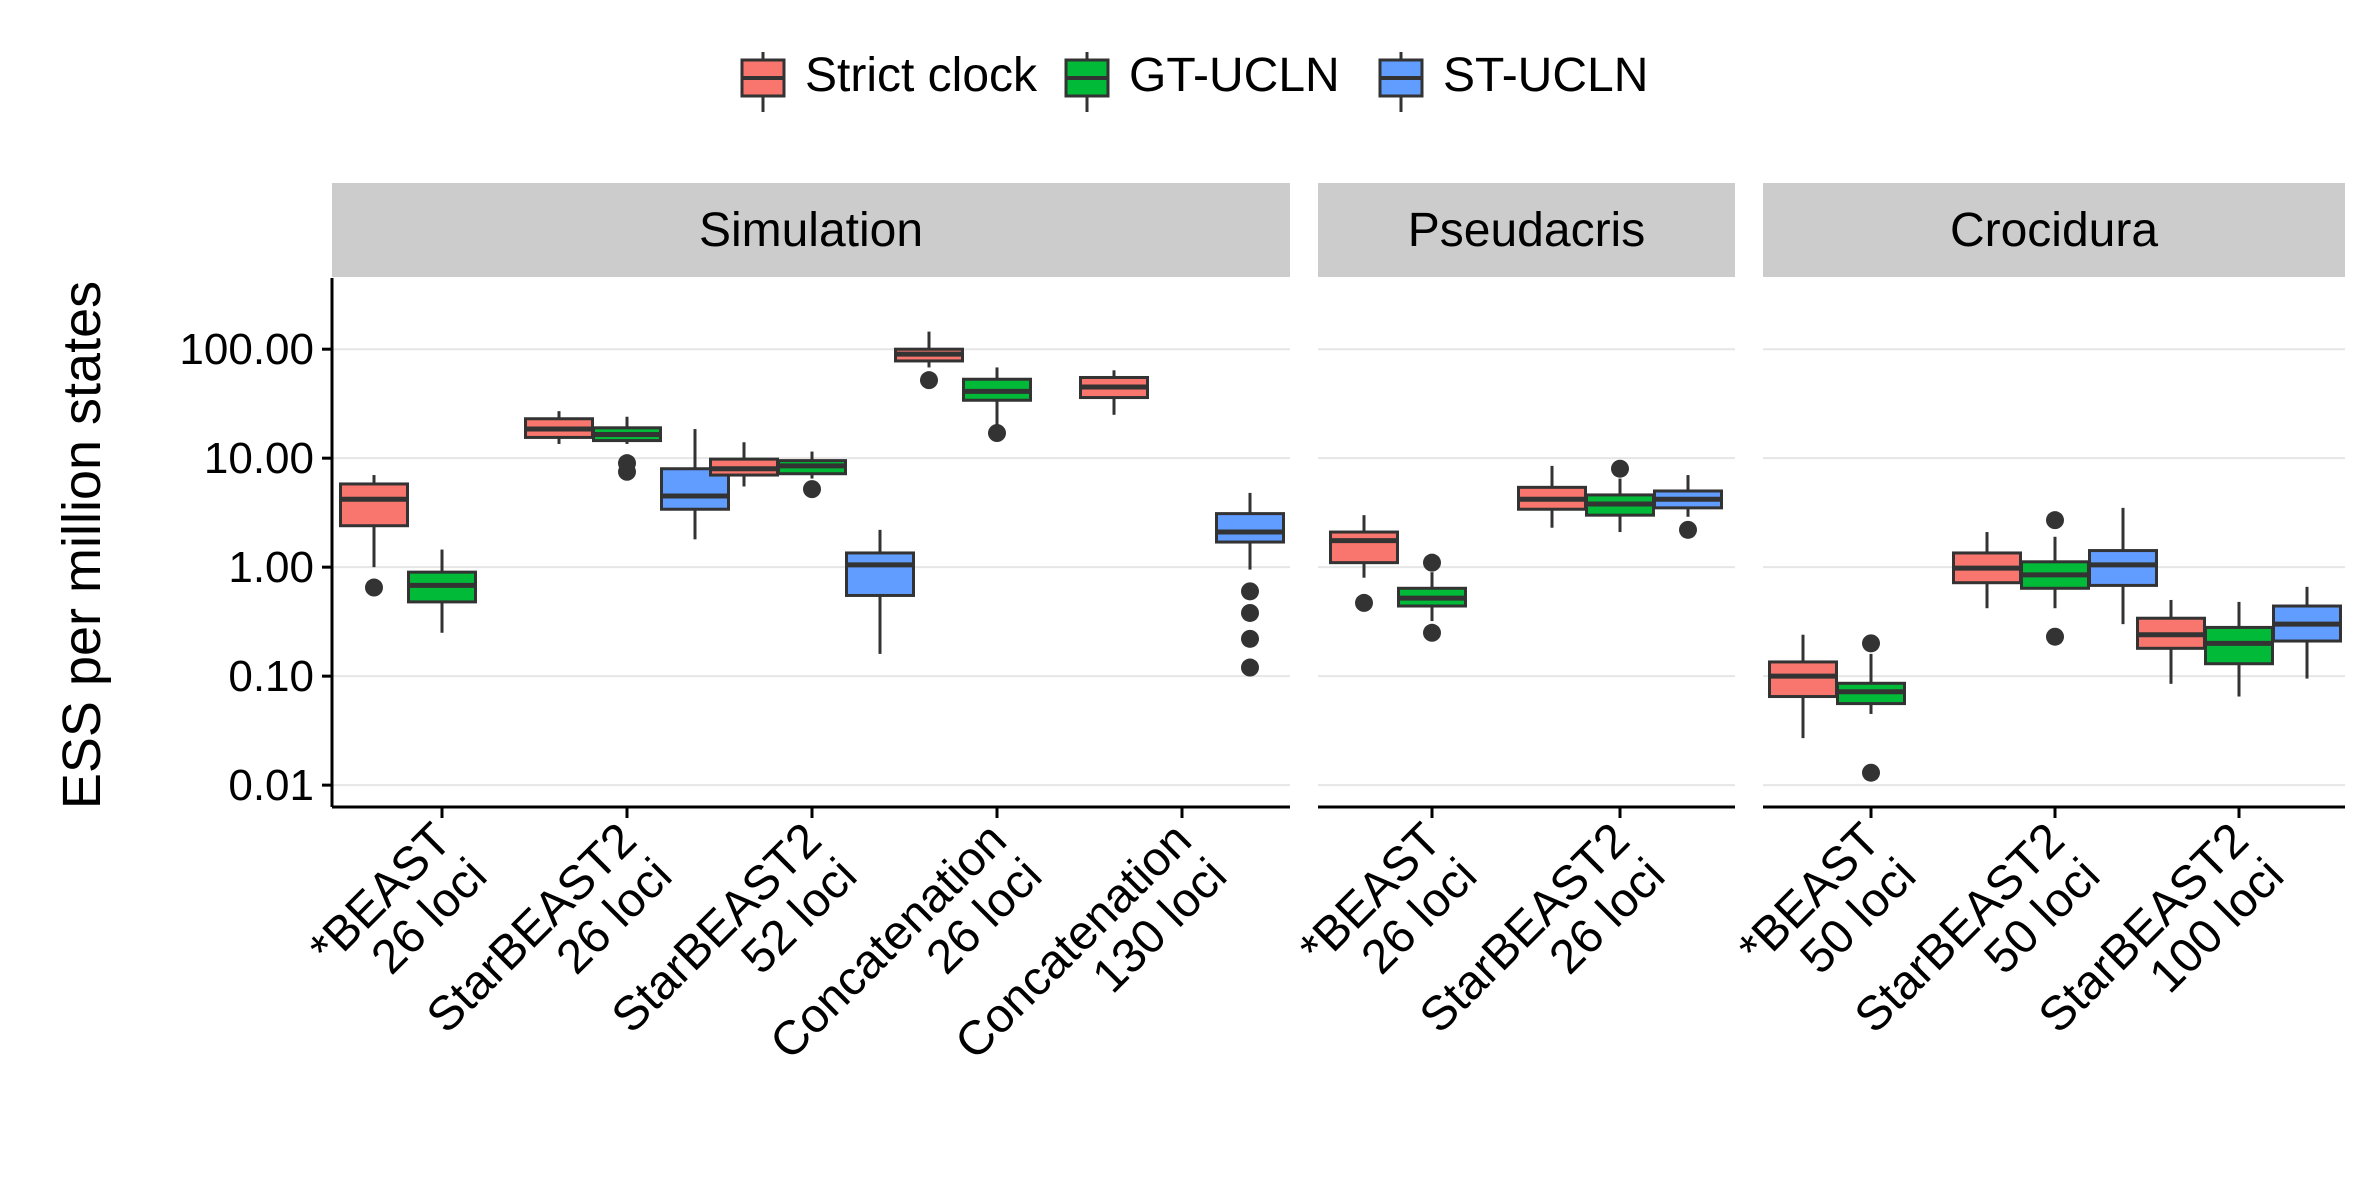 The height and width of the screenshot is (1181, 2362). What do you see at coordinates (259, 458) in the screenshot?
I see `y-tick-label: 10.00` at bounding box center [259, 458].